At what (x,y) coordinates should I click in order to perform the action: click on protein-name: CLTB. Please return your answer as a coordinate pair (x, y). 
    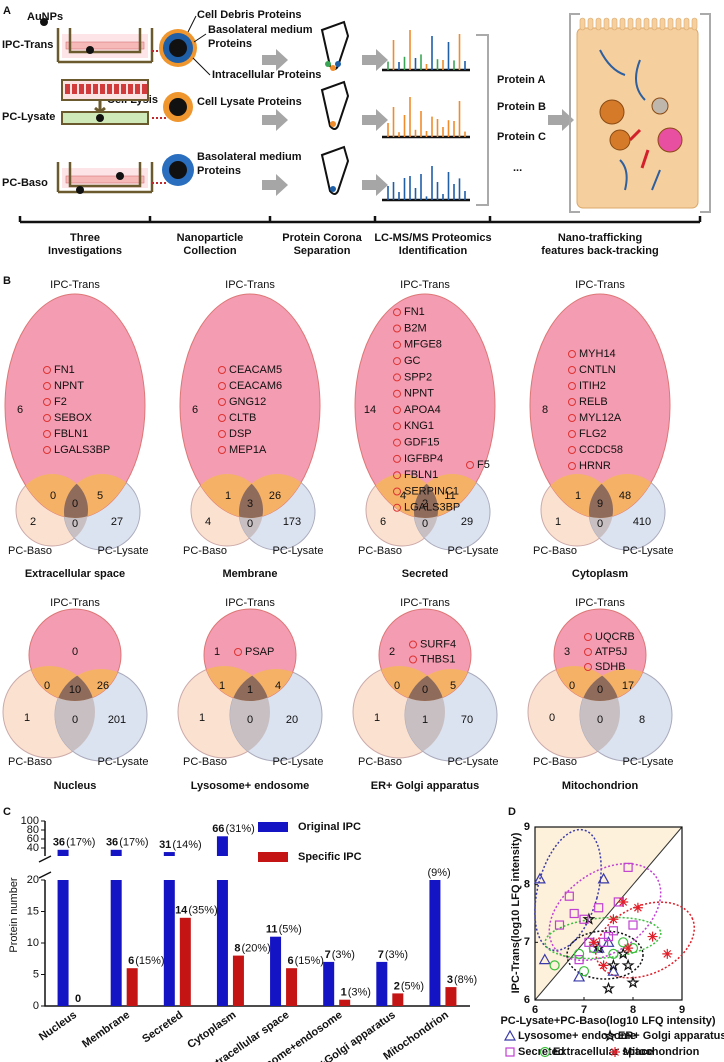
    Looking at the image, I should click on (242, 418).